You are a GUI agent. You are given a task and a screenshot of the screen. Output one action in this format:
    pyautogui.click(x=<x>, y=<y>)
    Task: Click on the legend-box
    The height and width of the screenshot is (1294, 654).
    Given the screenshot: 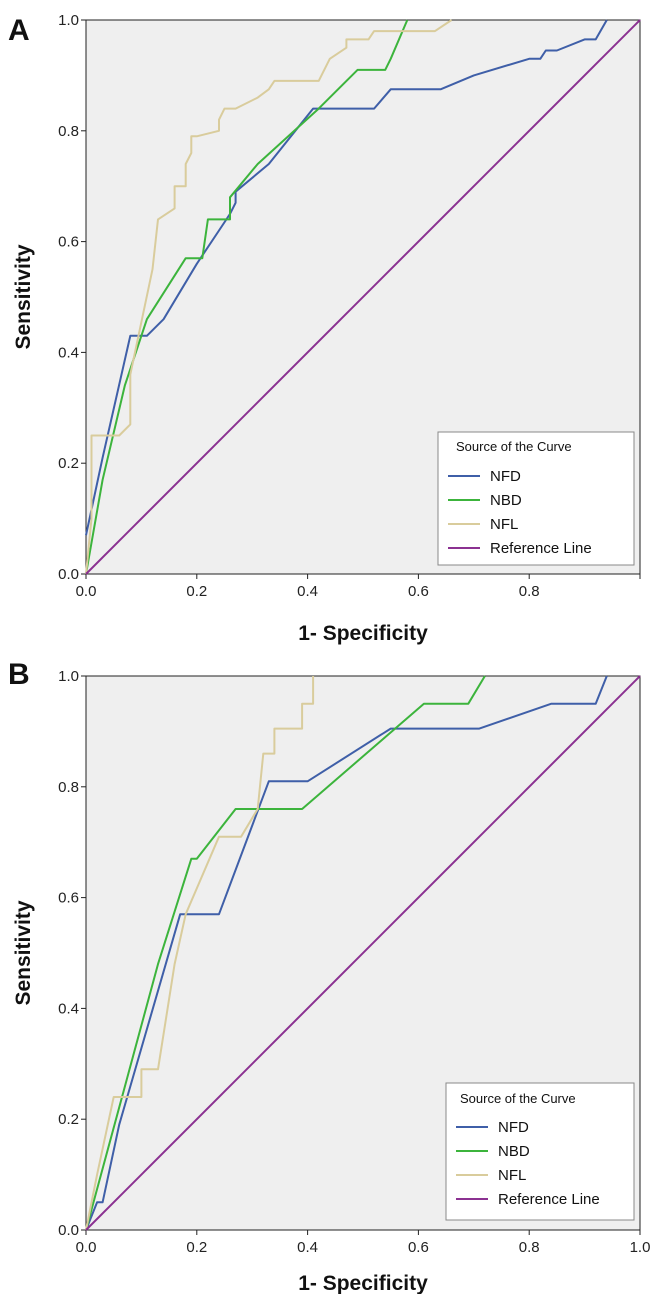 What is the action you would take?
    pyautogui.click(x=536, y=498)
    